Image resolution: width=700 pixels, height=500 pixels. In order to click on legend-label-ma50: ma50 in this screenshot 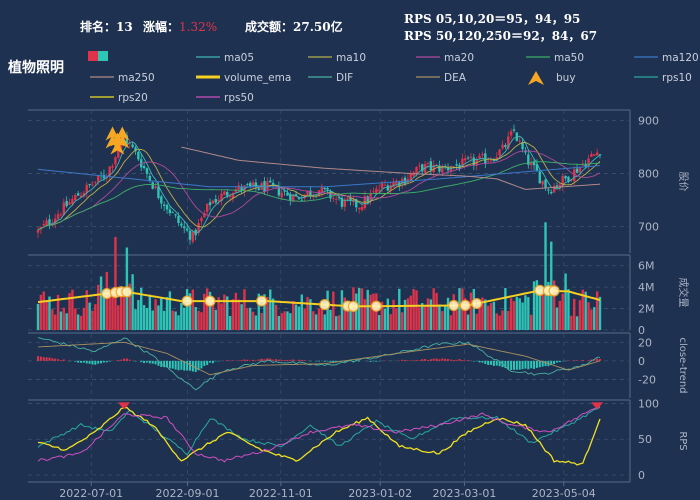, I will do `click(569, 58)`.